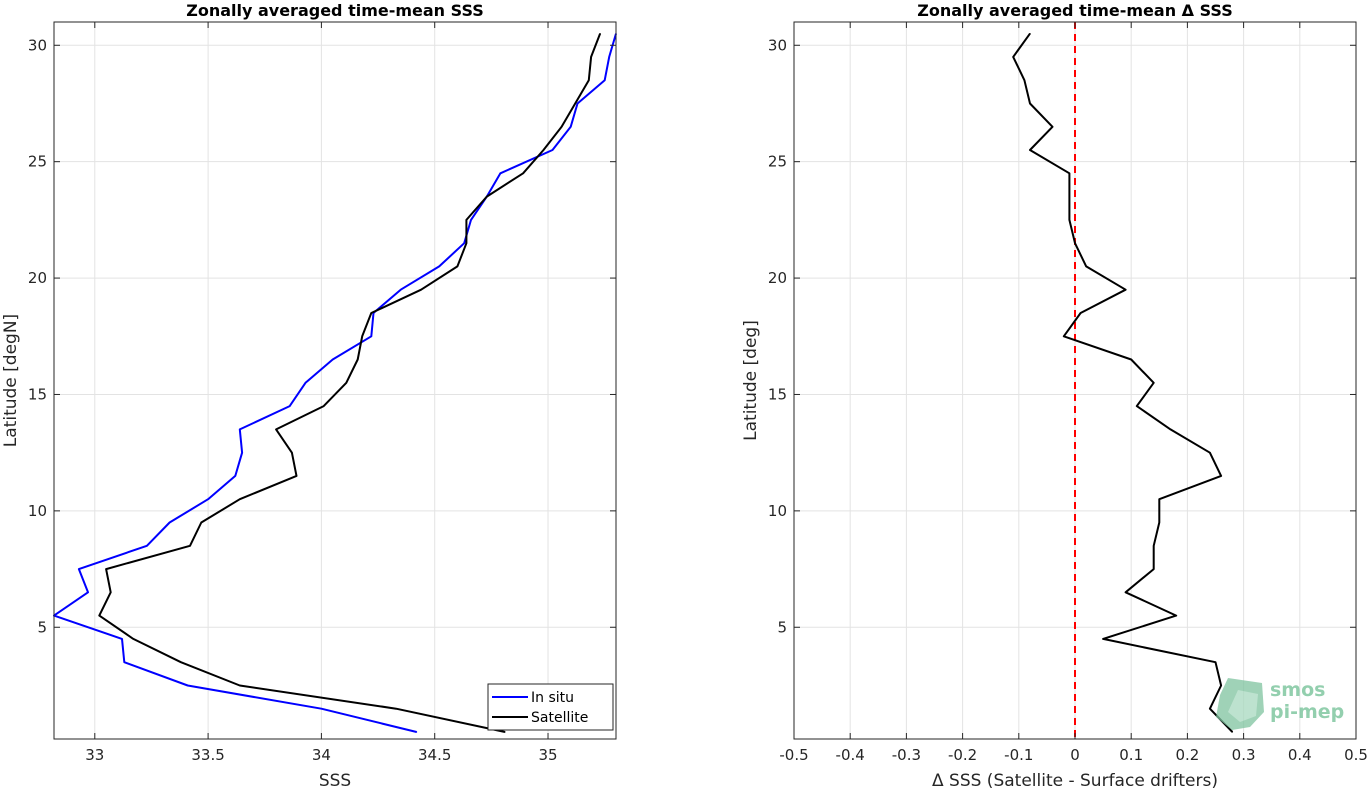  What do you see at coordinates (552, 698) in the screenshot?
I see `sss-legend-label: In situ` at bounding box center [552, 698].